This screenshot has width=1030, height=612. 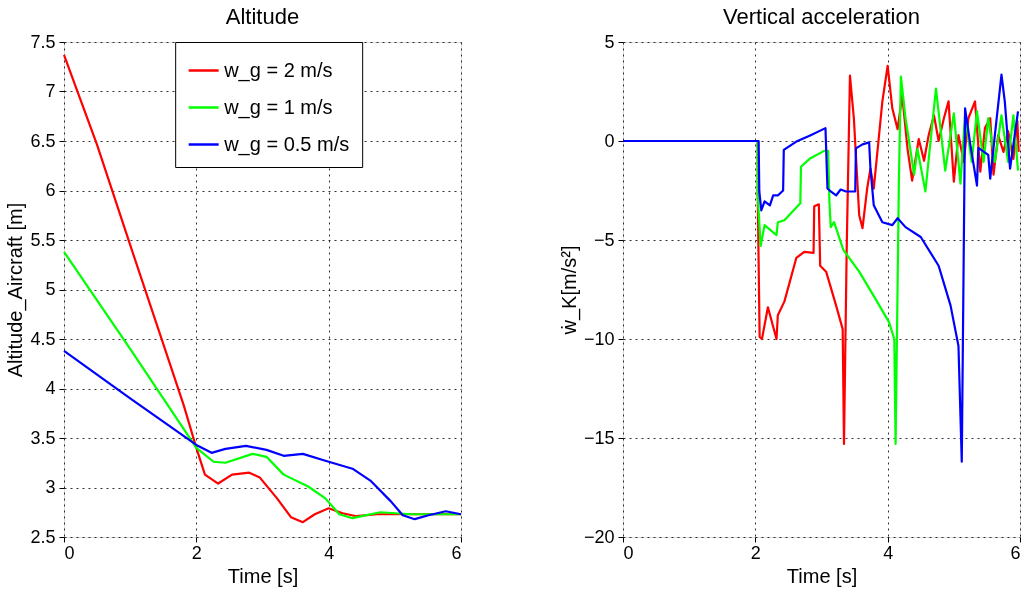 I want to click on y-tick-label: 0, so click(x=609, y=140).